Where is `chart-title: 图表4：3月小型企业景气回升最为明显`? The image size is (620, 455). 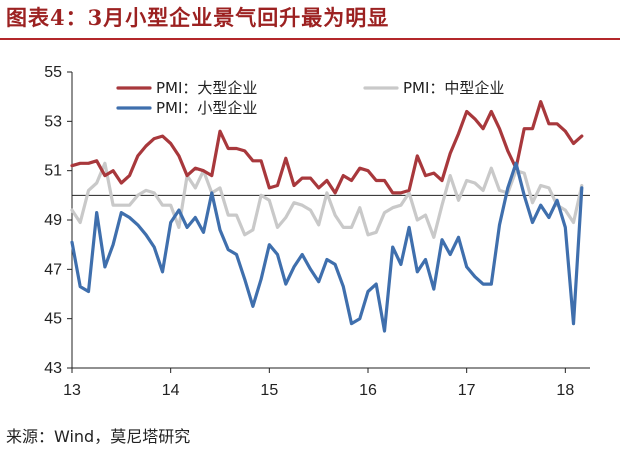
chart-title: 图表4：3月小型企业景气回升最为明显 is located at coordinates (198, 17).